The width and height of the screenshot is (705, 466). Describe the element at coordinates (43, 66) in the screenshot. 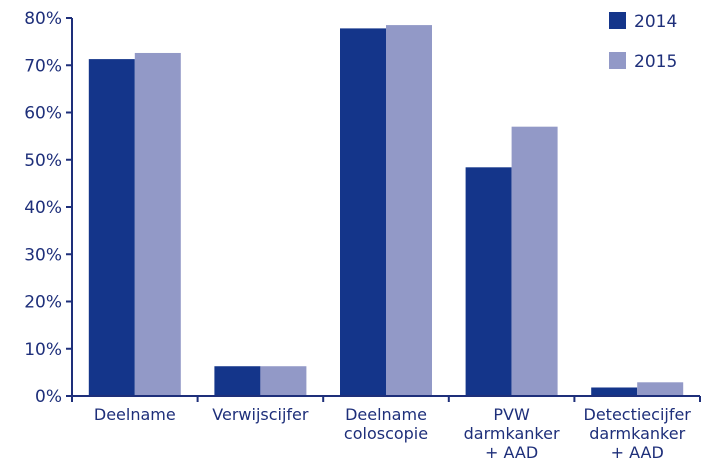

I see `y-tick-label: 70%` at that location.